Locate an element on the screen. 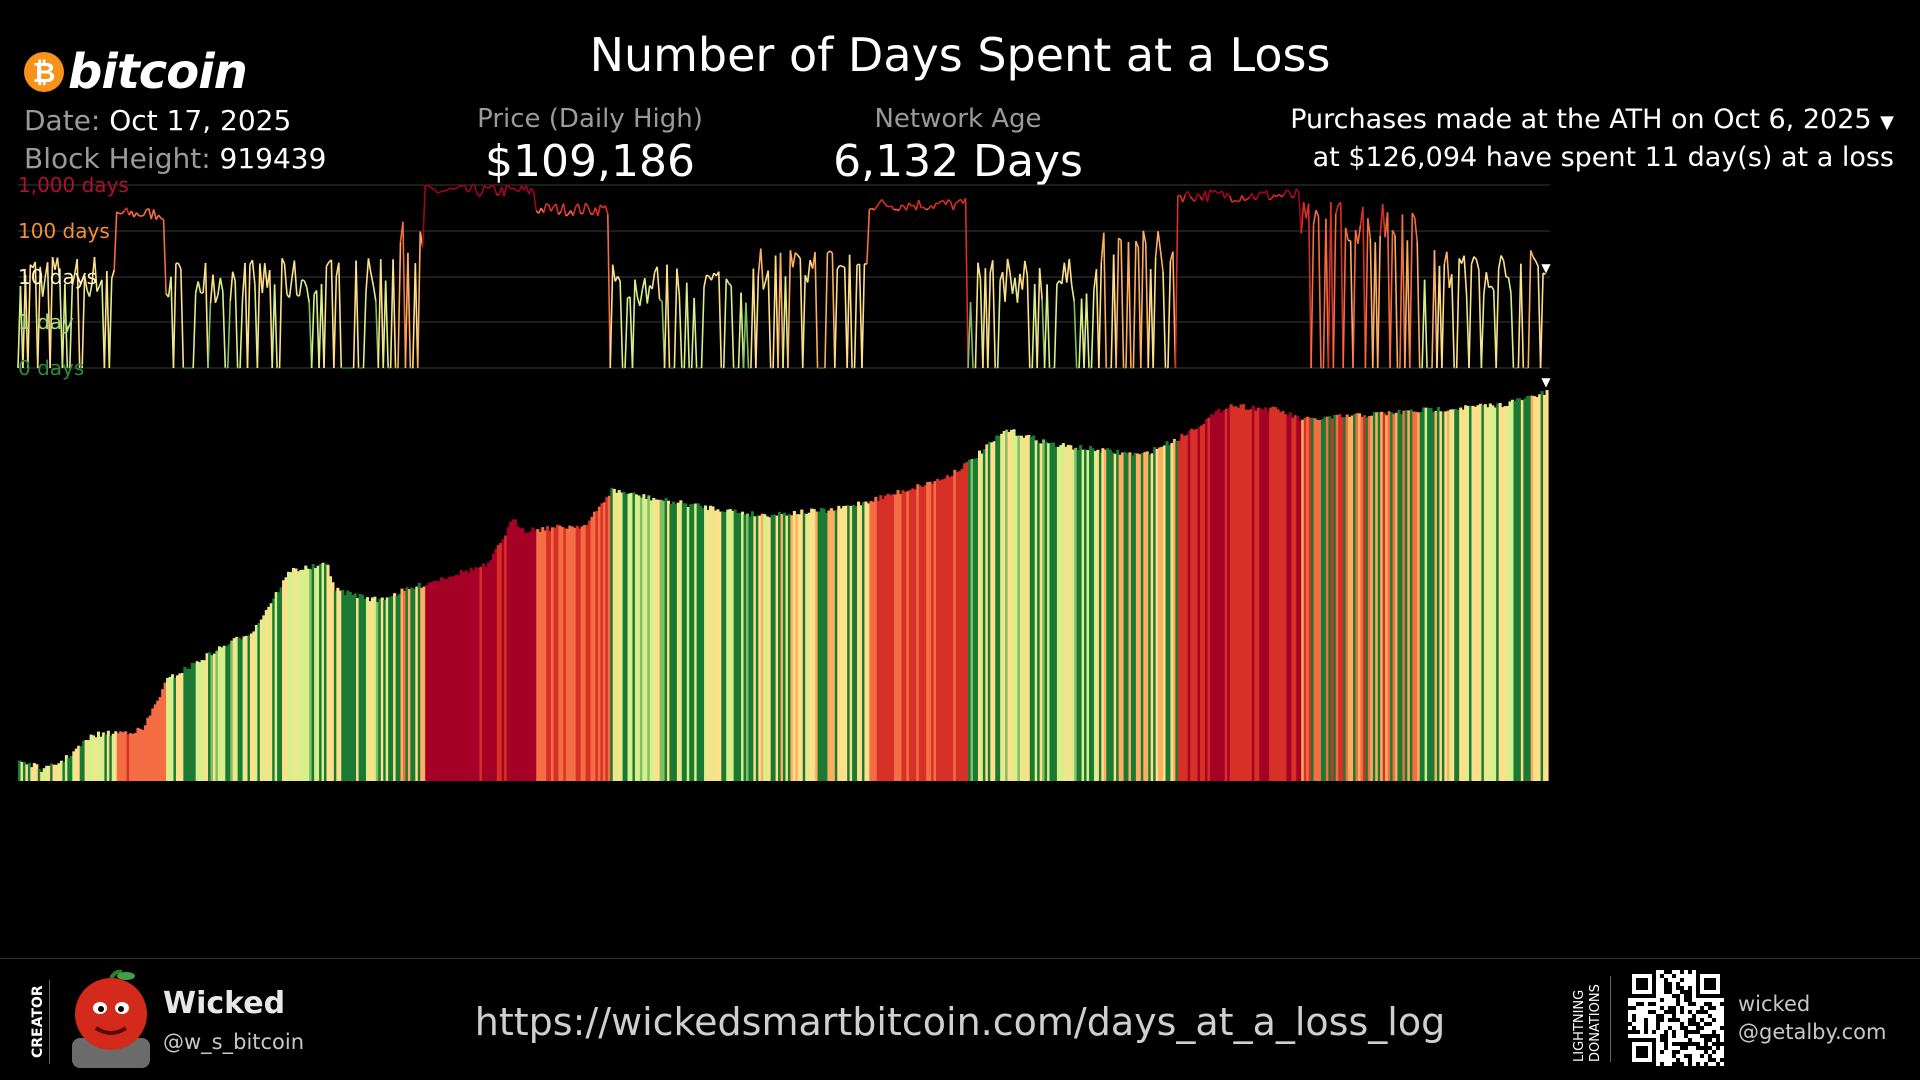 Image resolution: width=1920 pixels, height=1080 pixels. donation-divider is located at coordinates (1610, 1019).